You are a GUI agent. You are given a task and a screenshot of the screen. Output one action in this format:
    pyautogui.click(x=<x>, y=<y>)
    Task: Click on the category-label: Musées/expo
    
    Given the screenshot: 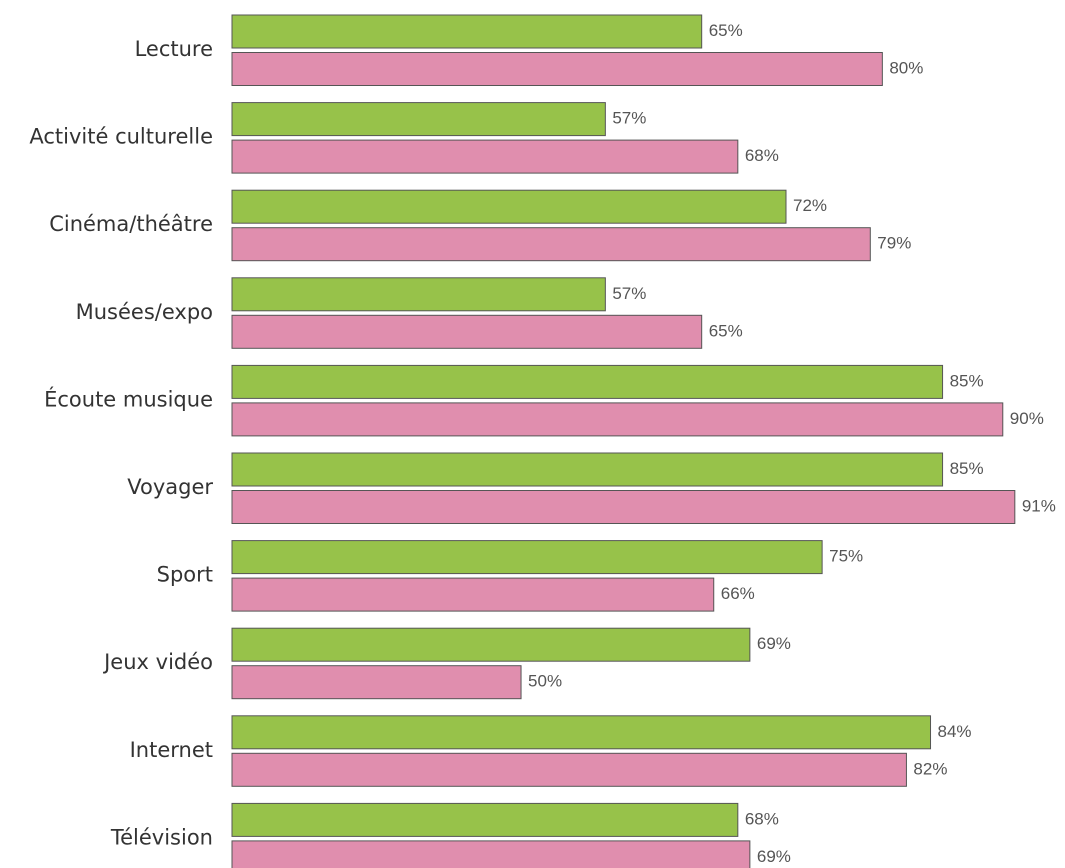 What is the action you would take?
    pyautogui.click(x=144, y=312)
    